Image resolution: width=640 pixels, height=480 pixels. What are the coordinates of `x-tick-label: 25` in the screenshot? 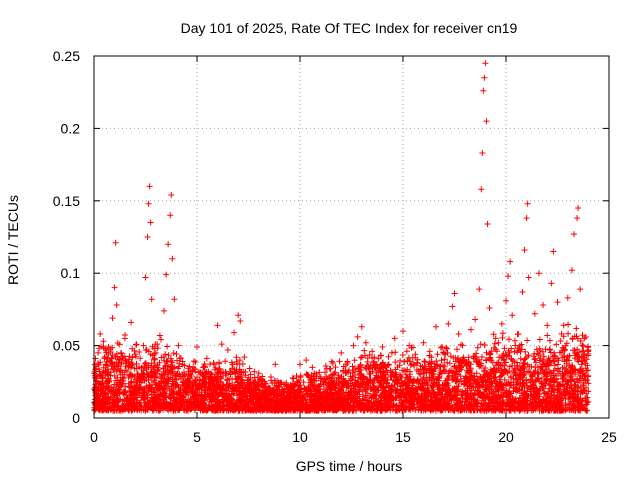 It's located at (609, 437).